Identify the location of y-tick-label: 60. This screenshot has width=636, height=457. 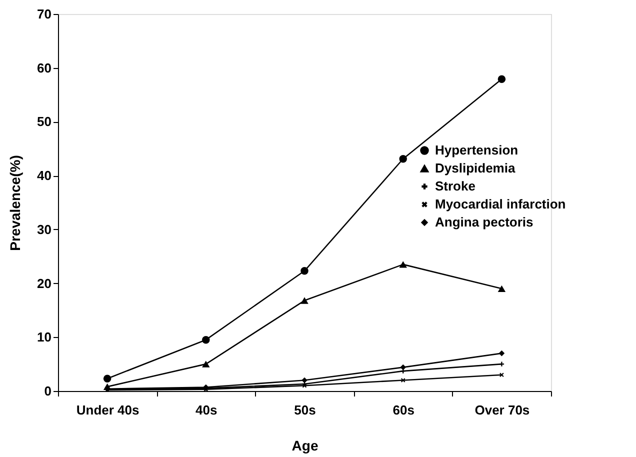
(44, 68).